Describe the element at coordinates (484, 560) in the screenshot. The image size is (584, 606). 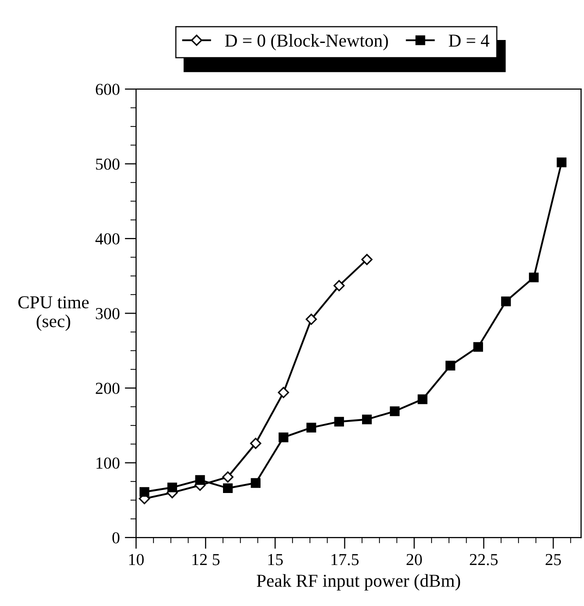
I see `x-tick-label: 22.5` at that location.